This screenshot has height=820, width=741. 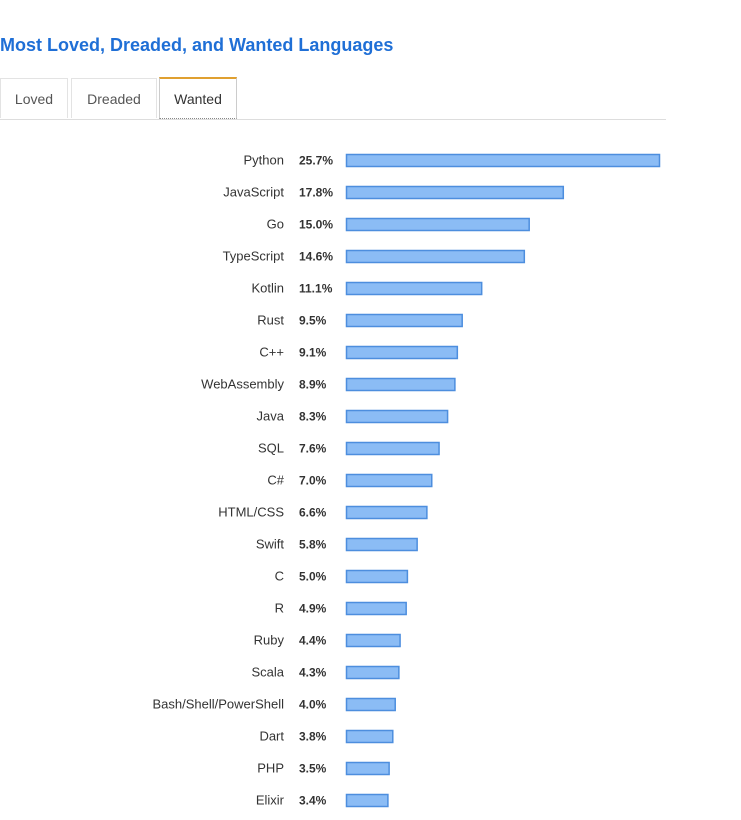 I want to click on category-label: Bash/Shell/PowerShell, so click(x=218, y=704).